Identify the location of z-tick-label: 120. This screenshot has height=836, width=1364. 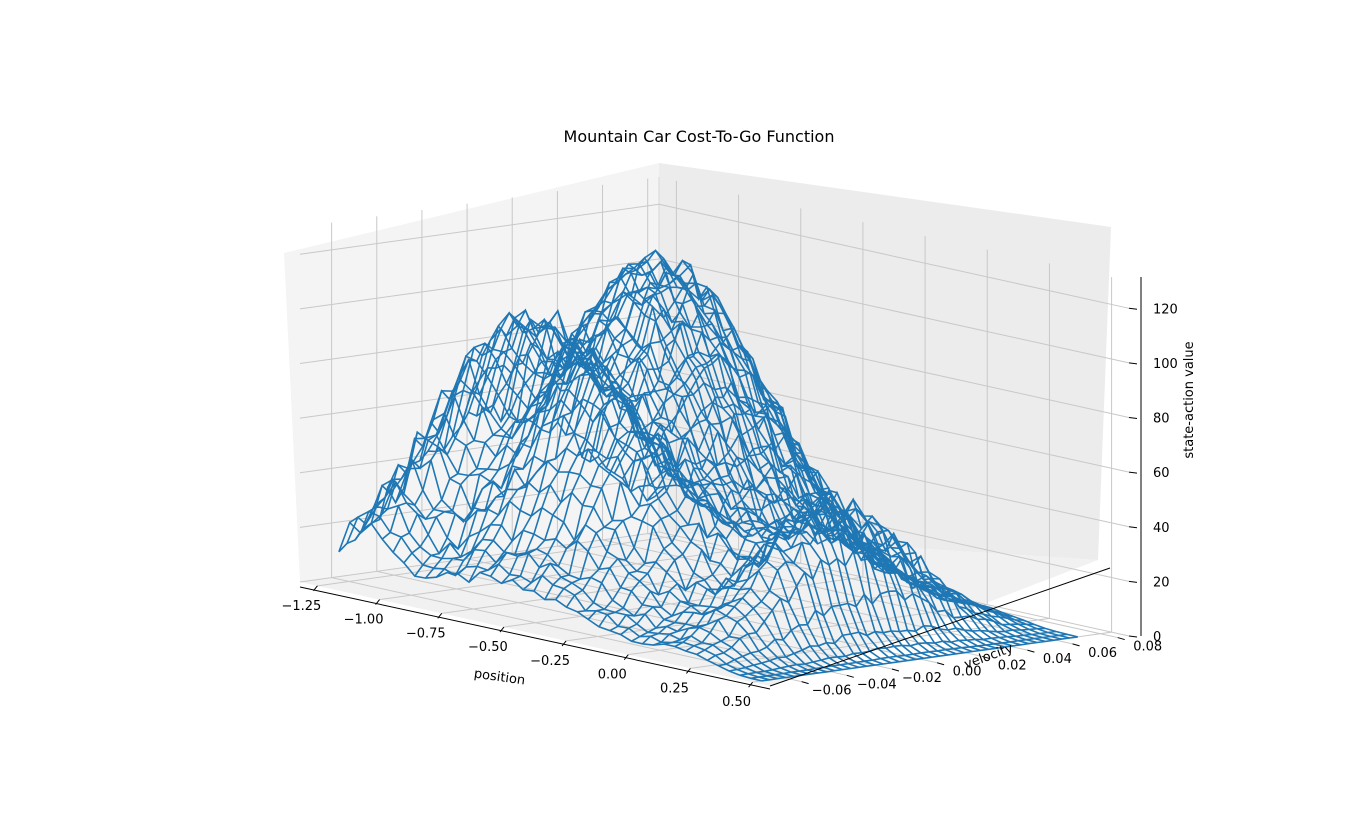
(1165, 309).